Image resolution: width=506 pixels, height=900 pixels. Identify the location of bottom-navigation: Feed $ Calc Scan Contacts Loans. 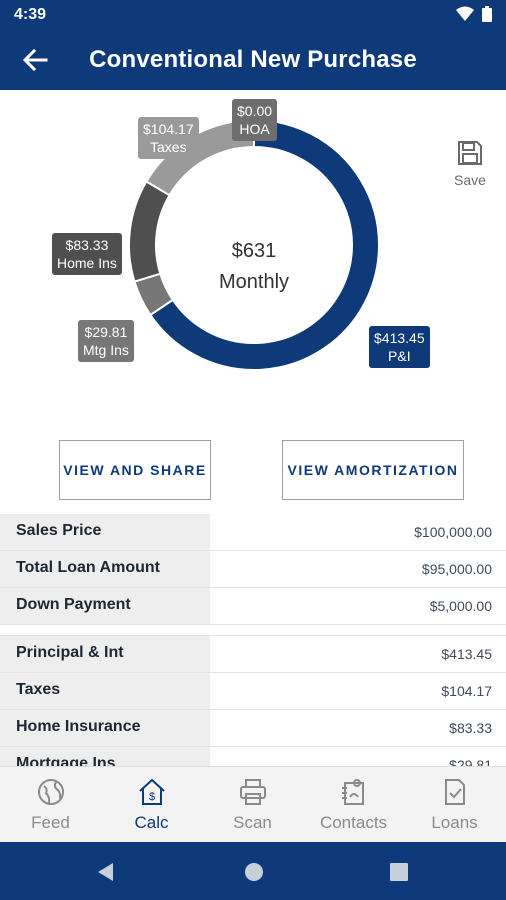
(253, 804).